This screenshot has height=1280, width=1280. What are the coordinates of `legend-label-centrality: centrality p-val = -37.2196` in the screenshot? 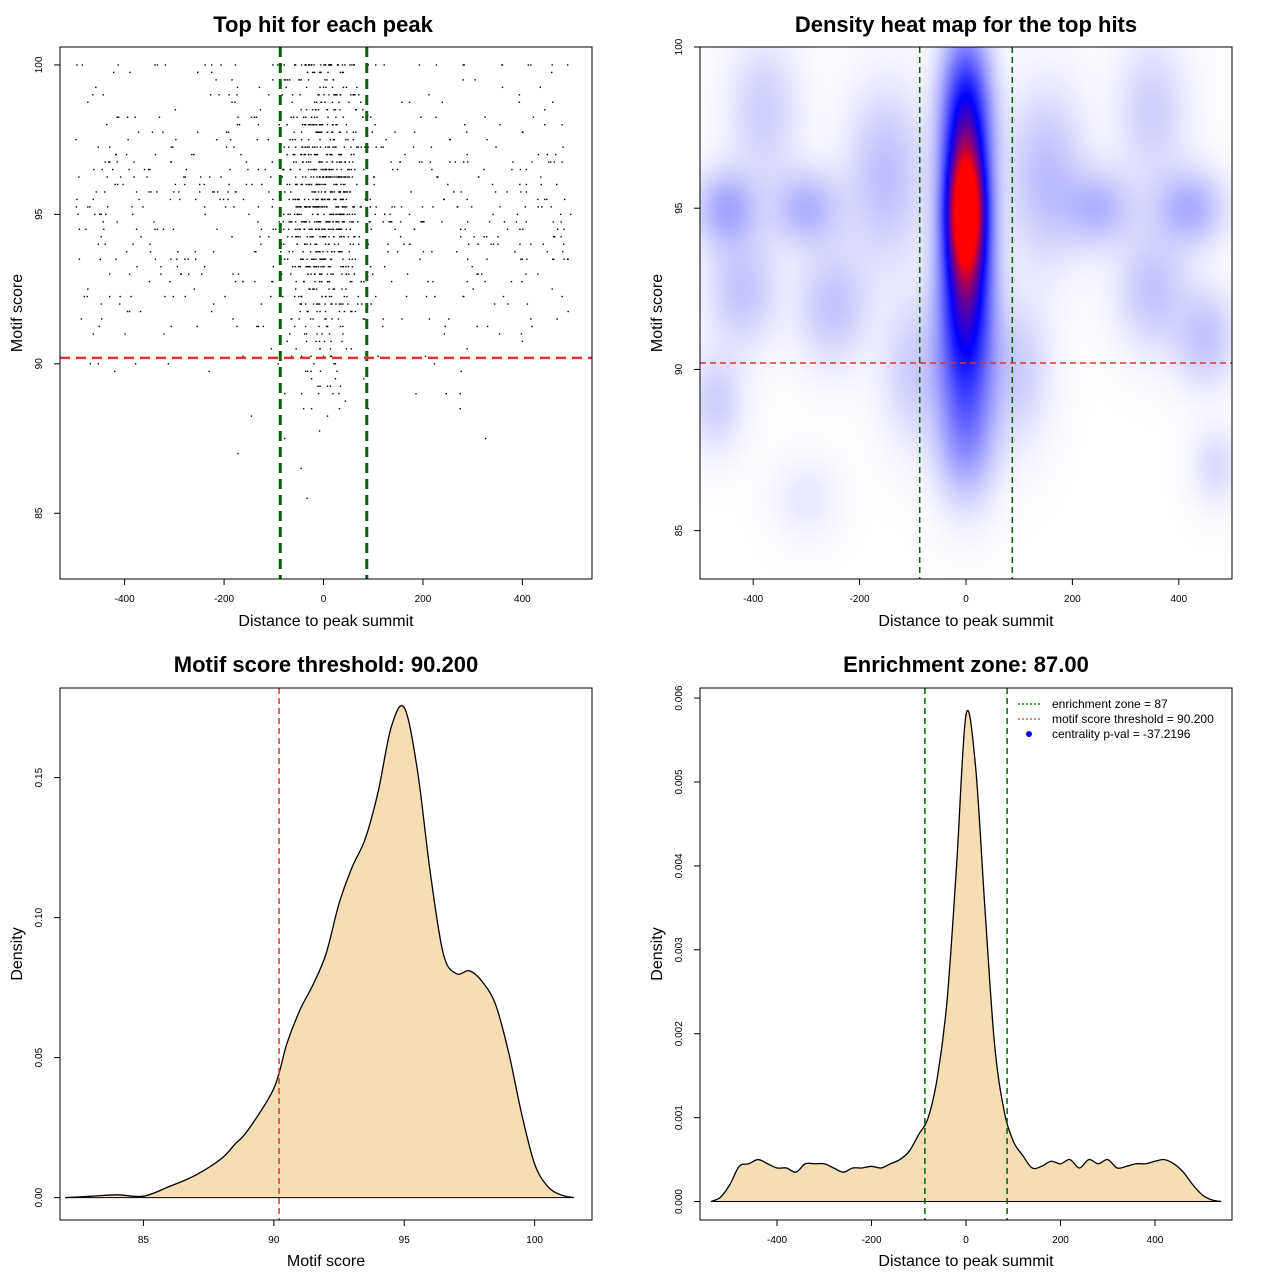 It's located at (1121, 734).